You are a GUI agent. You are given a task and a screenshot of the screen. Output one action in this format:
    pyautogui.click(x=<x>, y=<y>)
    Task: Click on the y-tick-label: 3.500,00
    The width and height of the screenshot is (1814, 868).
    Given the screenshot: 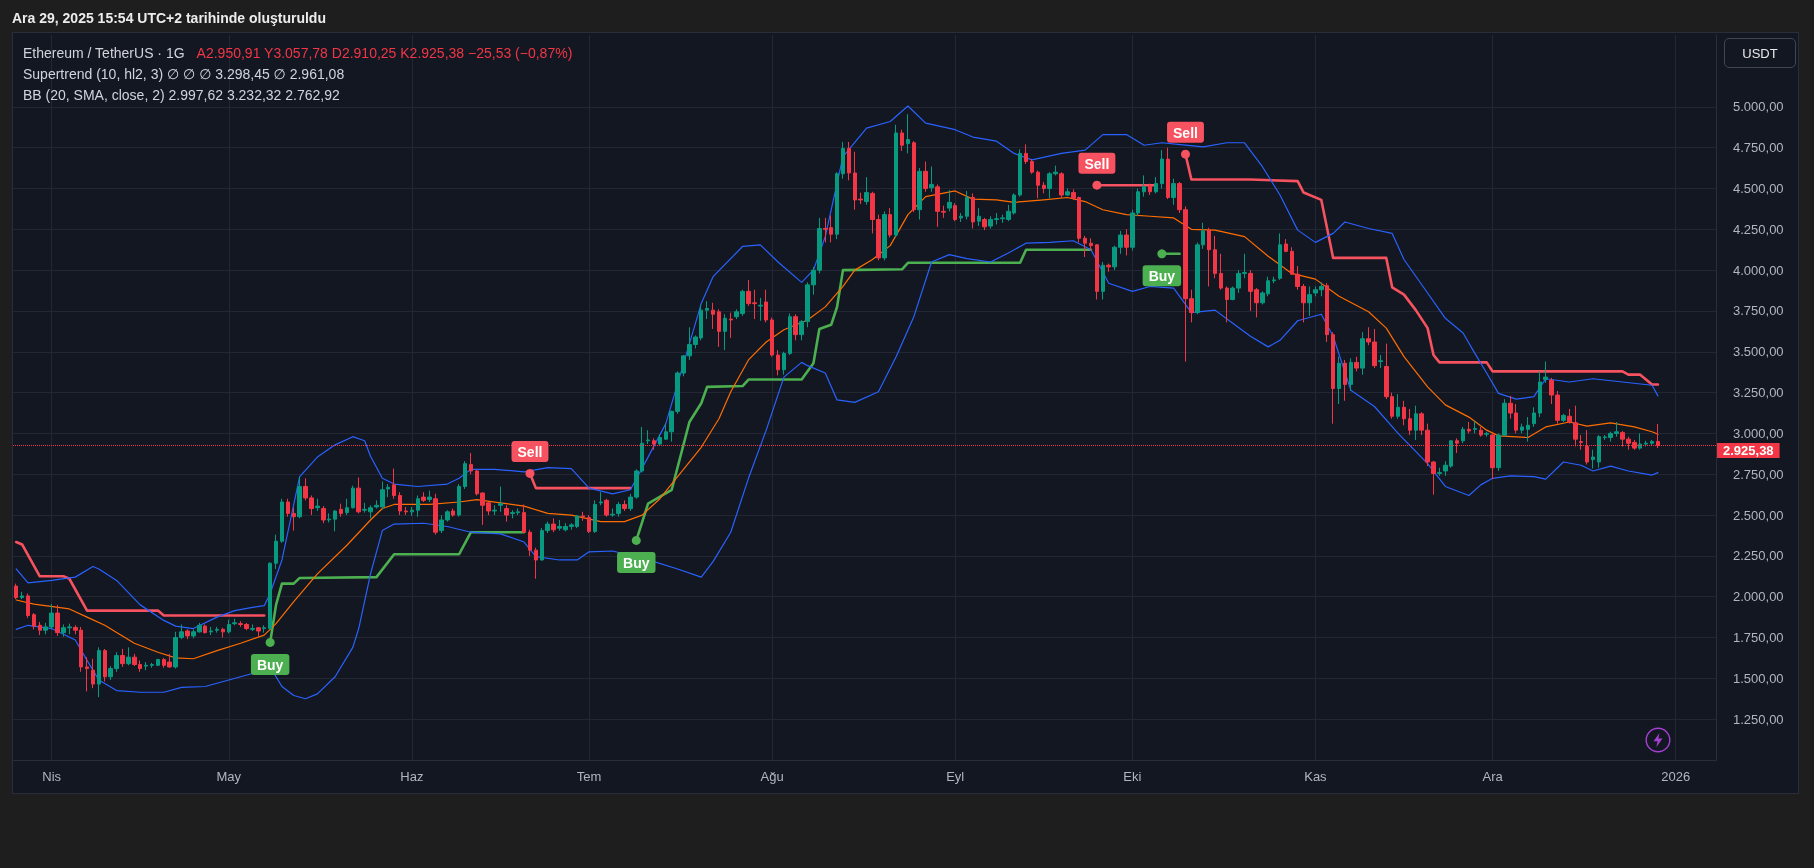 What is the action you would take?
    pyautogui.click(x=1758, y=352)
    